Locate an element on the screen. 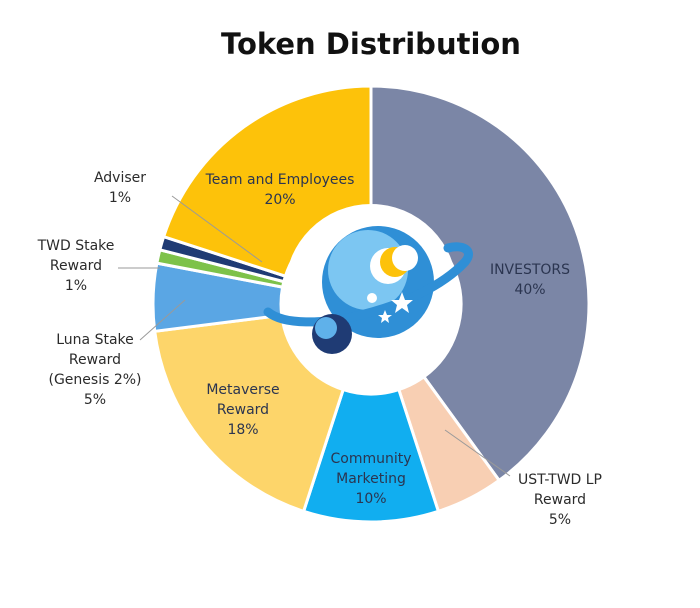  label-luna-value: 5% is located at coordinates (95, 400).